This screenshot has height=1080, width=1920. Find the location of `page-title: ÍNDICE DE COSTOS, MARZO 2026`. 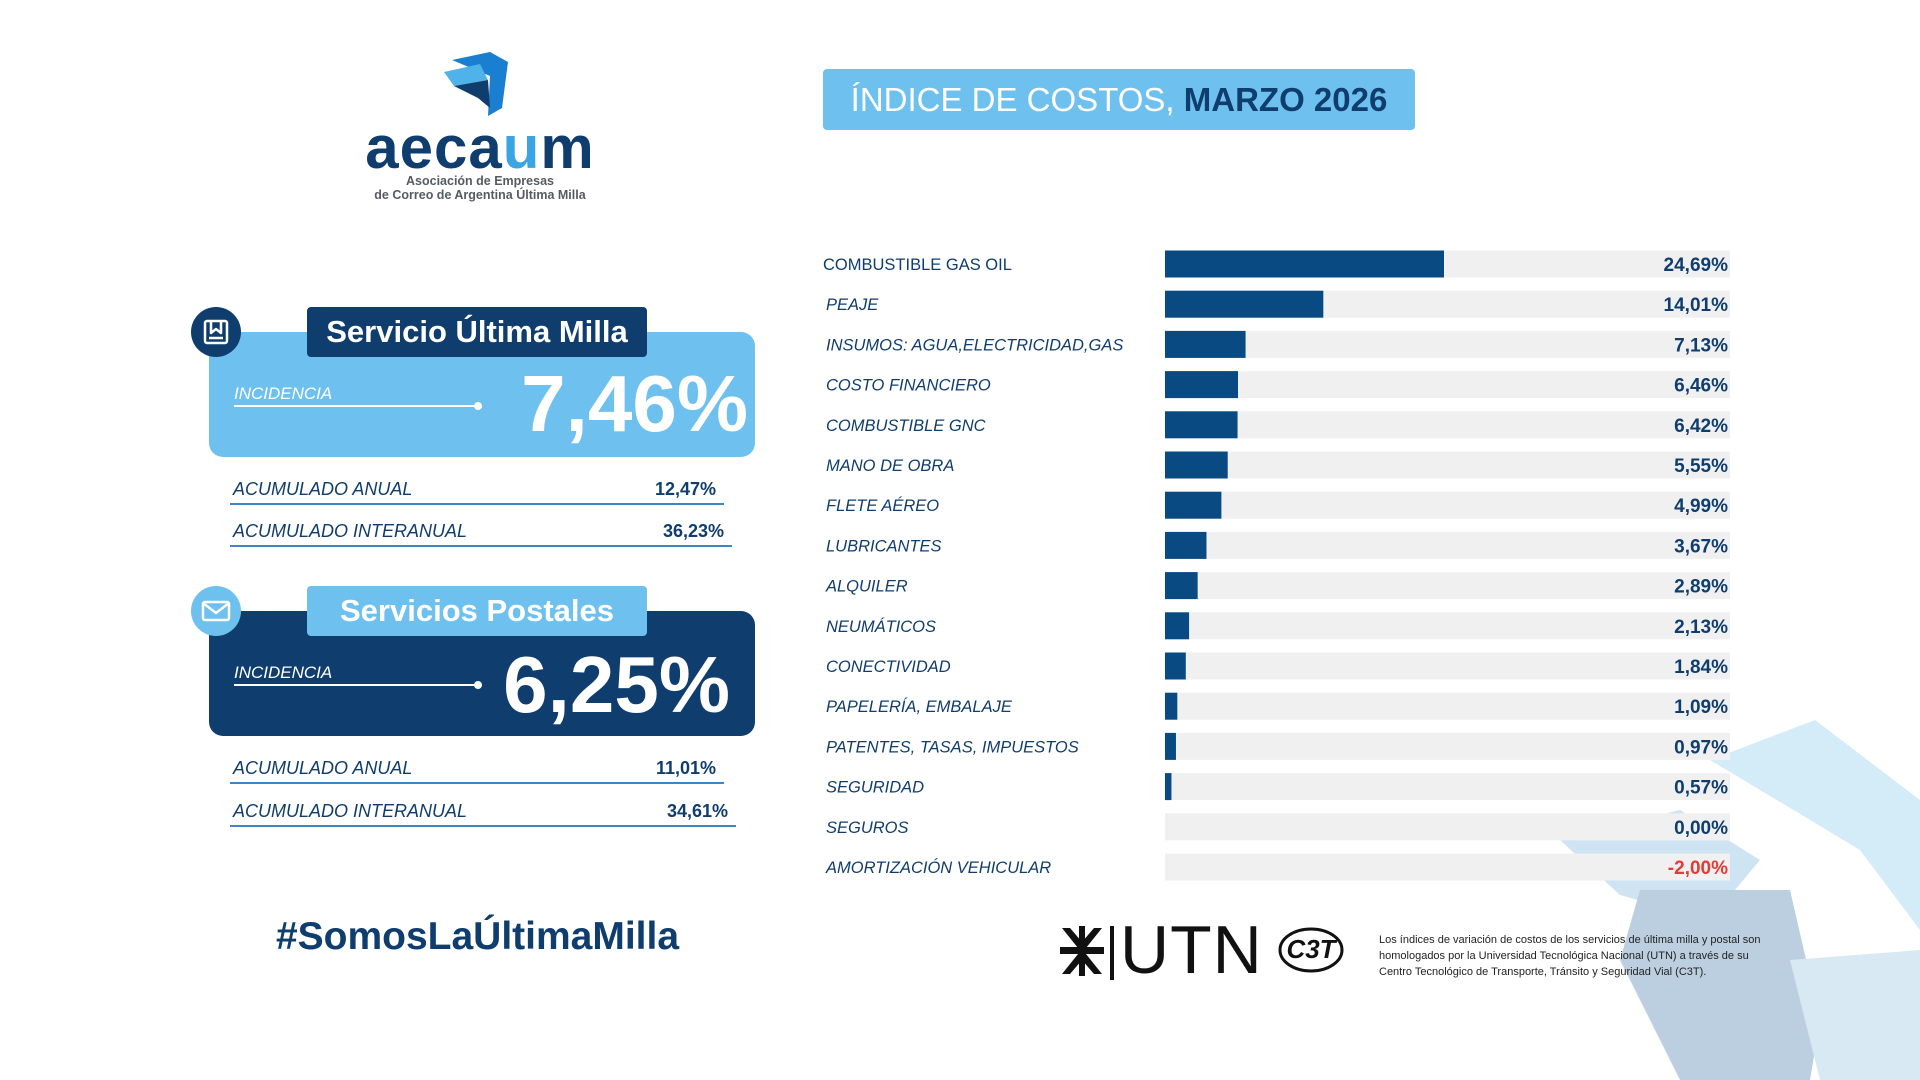

page-title: ÍNDICE DE COSTOS, MARZO 2026 is located at coordinates (1119, 99).